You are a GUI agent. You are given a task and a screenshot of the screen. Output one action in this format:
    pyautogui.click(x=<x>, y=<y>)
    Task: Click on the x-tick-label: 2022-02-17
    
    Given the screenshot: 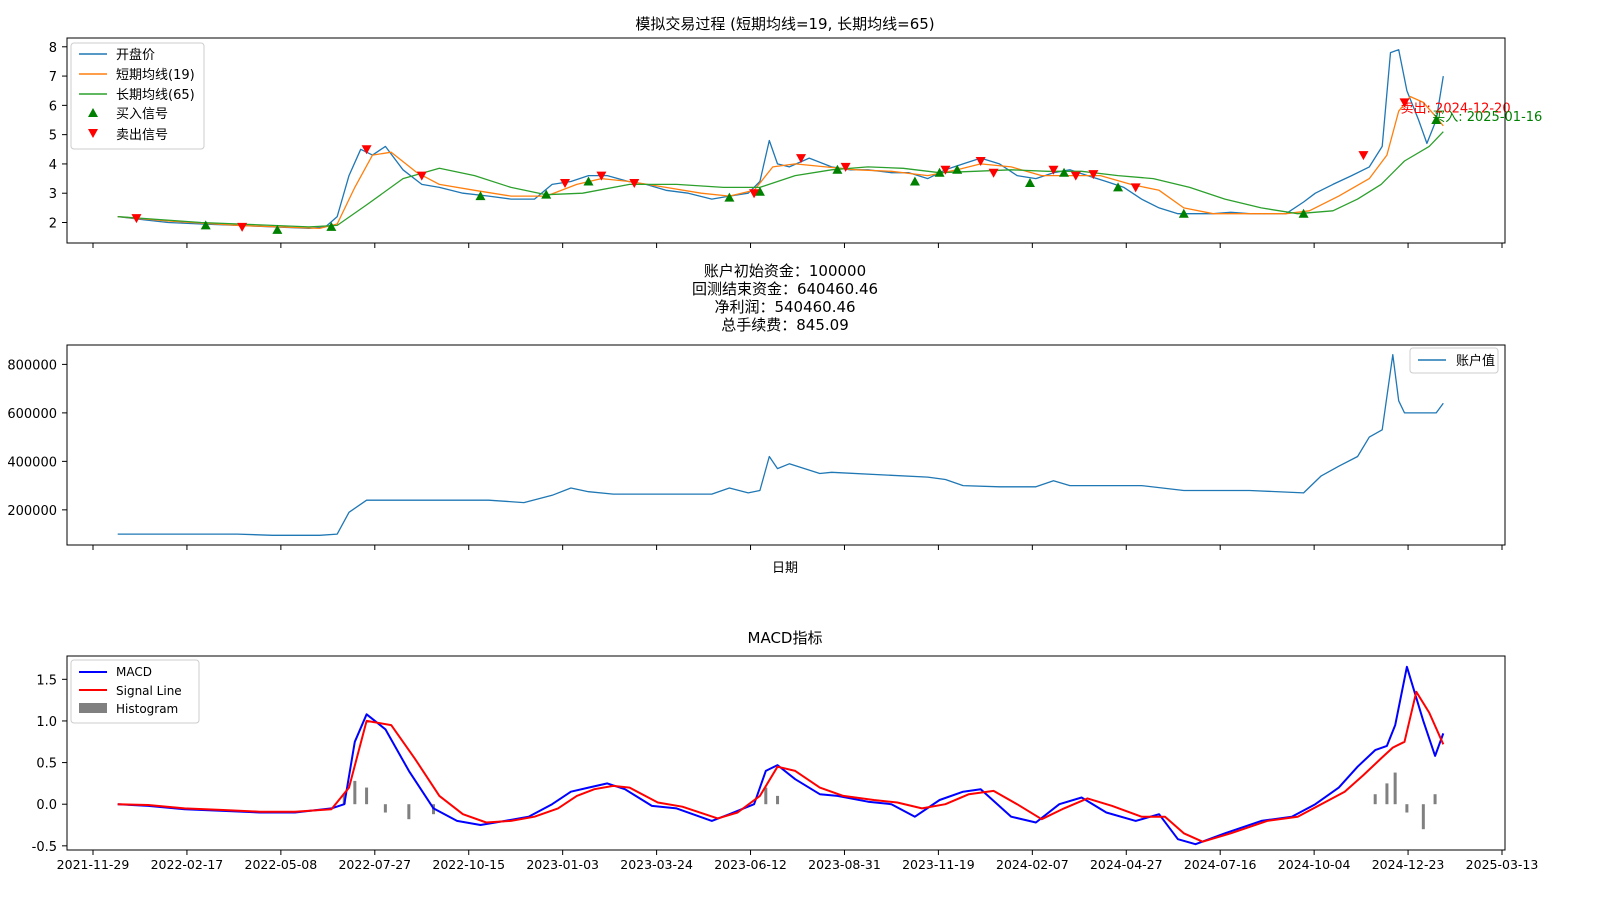 What is the action you would take?
    pyautogui.click(x=187, y=864)
    